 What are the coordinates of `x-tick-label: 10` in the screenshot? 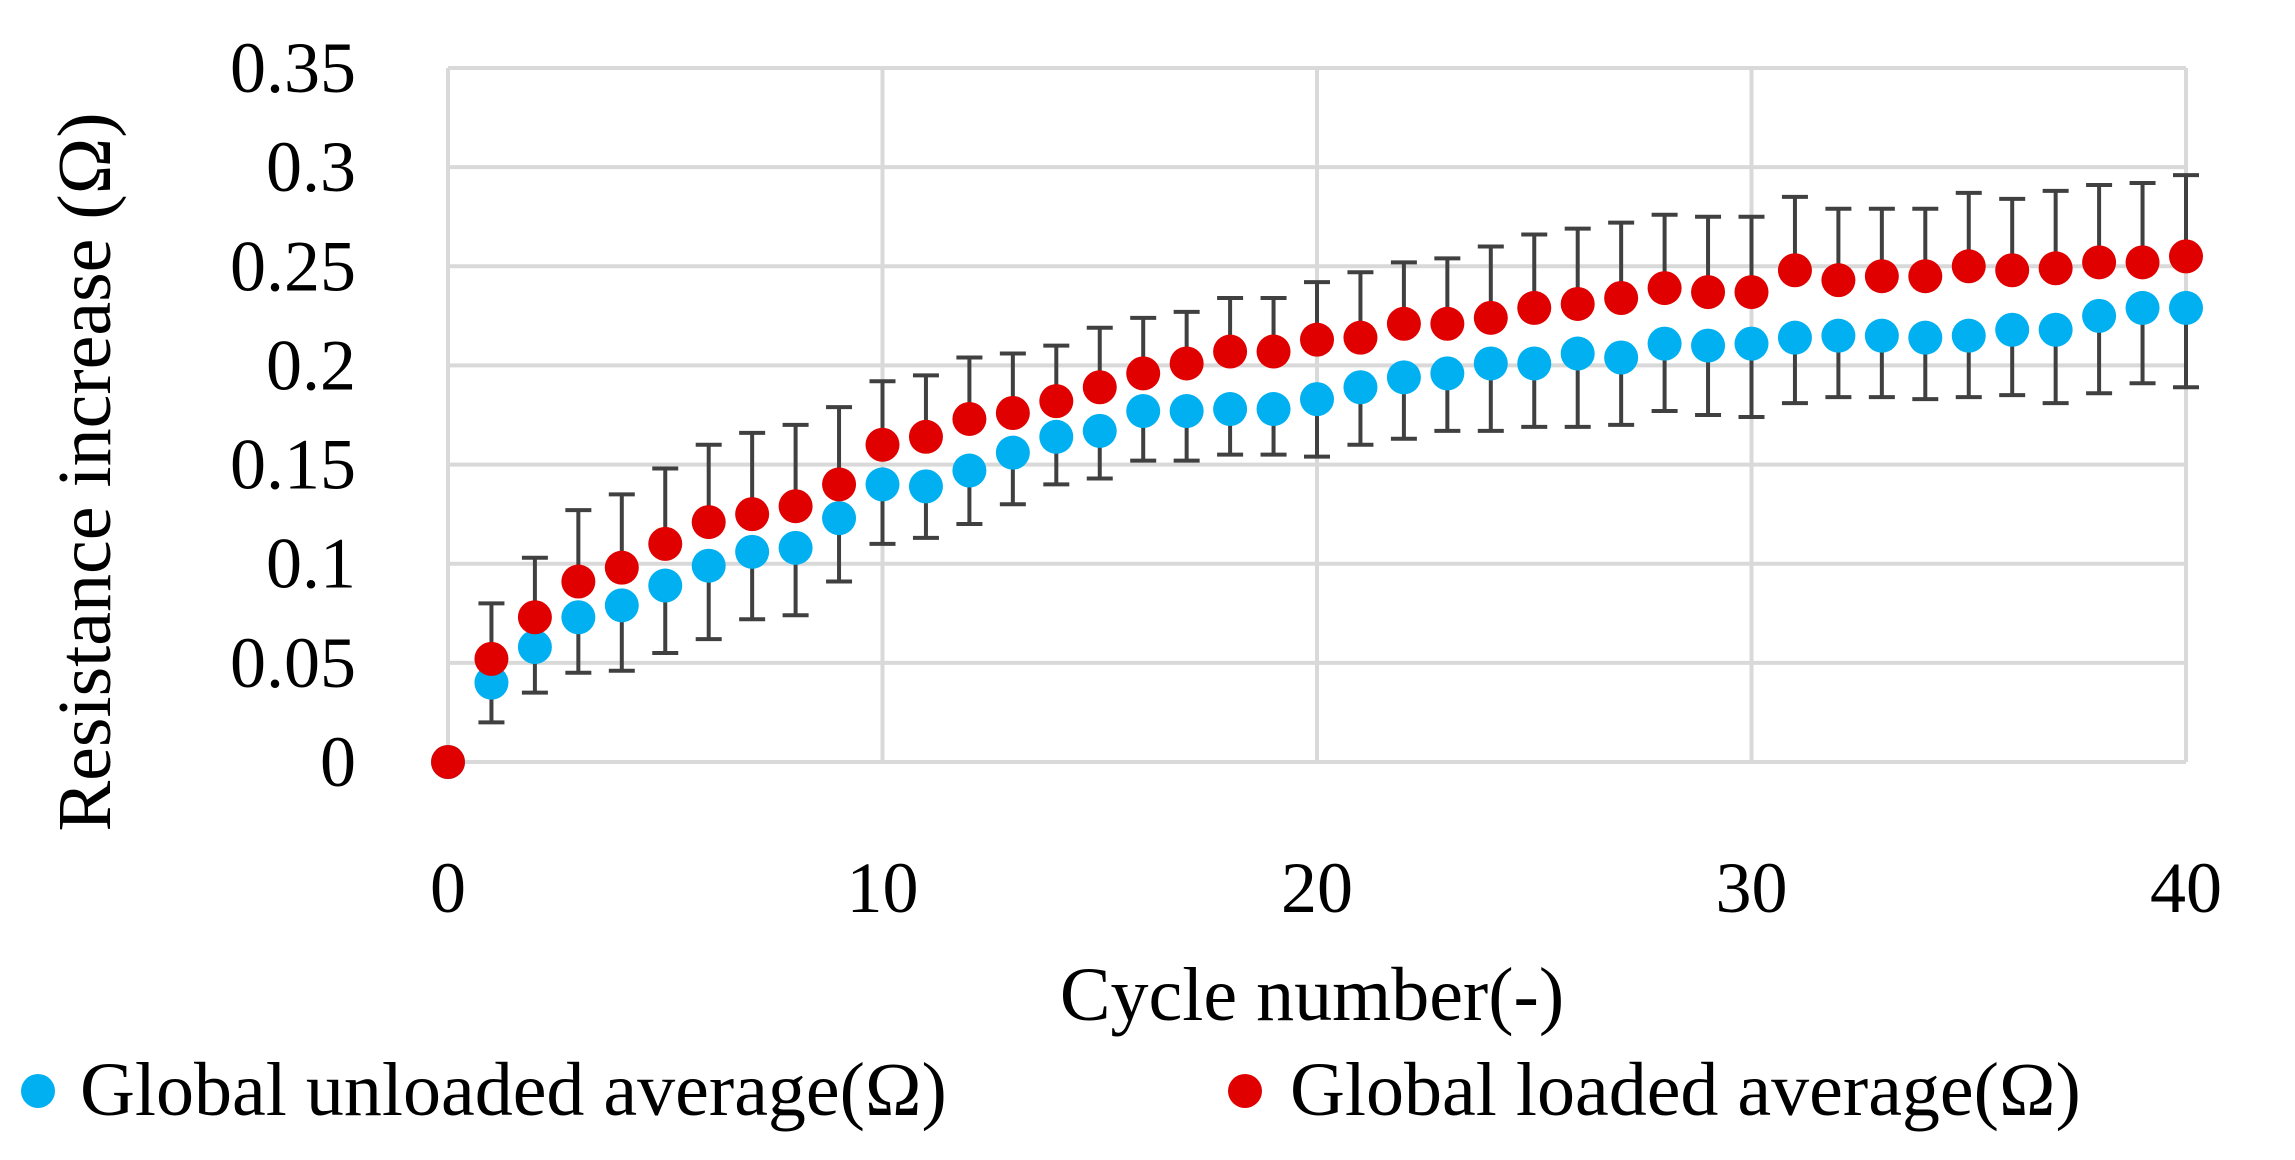 It's located at (883, 888).